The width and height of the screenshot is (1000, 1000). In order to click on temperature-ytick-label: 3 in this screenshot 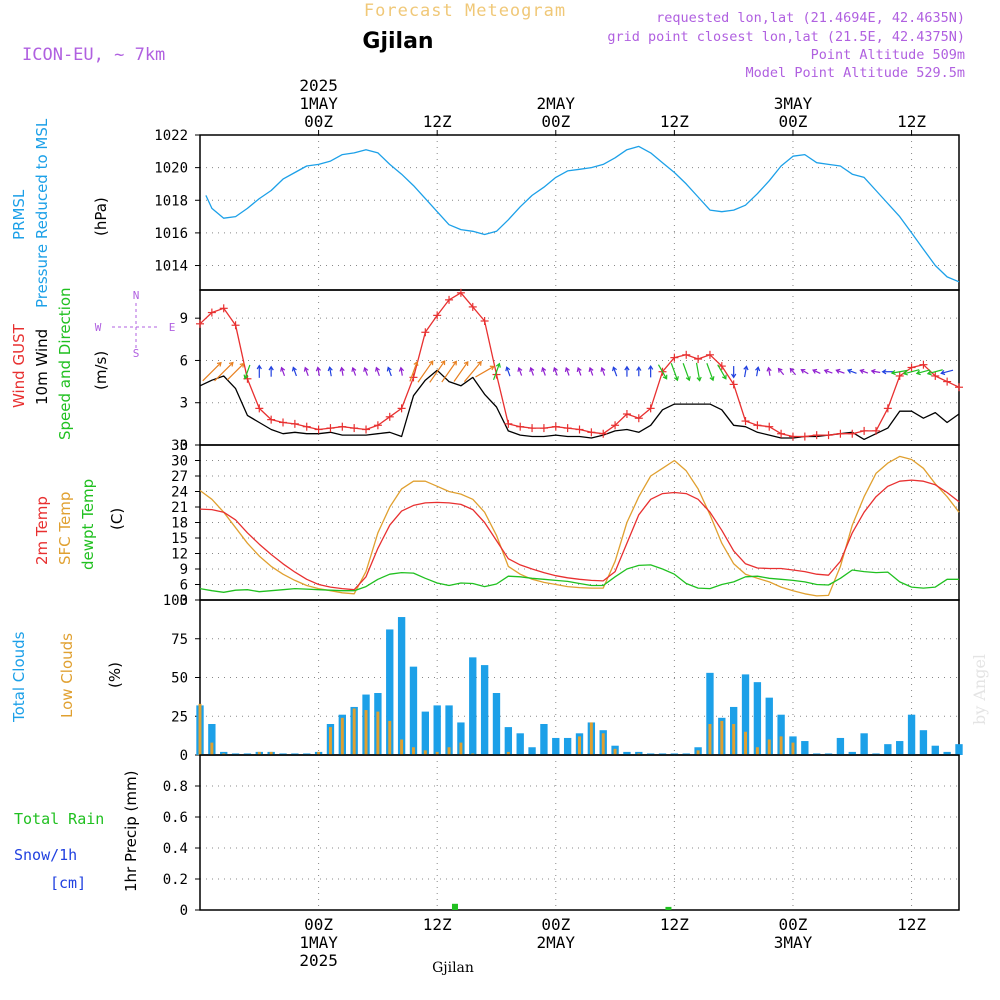, I will do `click(184, 601)`.